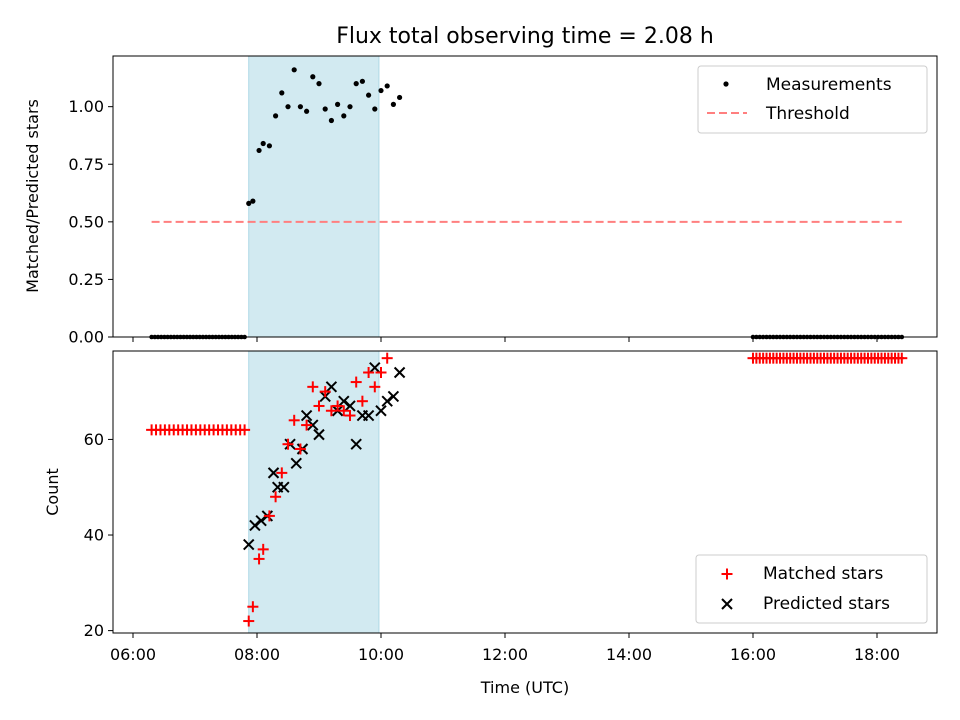  Describe the element at coordinates (826, 604) in the screenshot. I see `legend-predicted-label: Predicted stars` at that location.